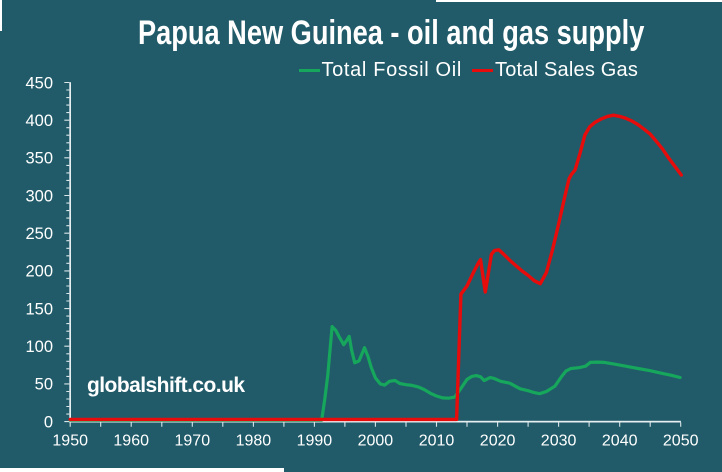 This screenshot has width=722, height=472. What do you see at coordinates (559, 441) in the screenshot?
I see `svg-text: 2030` at bounding box center [559, 441].